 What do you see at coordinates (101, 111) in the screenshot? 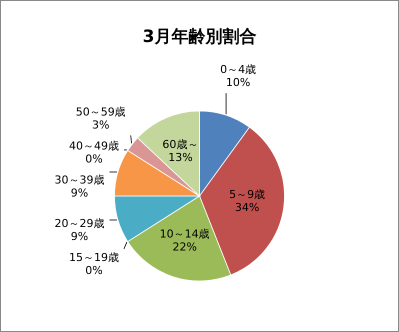
I see `slice-label: 50～59歳` at bounding box center [101, 111].